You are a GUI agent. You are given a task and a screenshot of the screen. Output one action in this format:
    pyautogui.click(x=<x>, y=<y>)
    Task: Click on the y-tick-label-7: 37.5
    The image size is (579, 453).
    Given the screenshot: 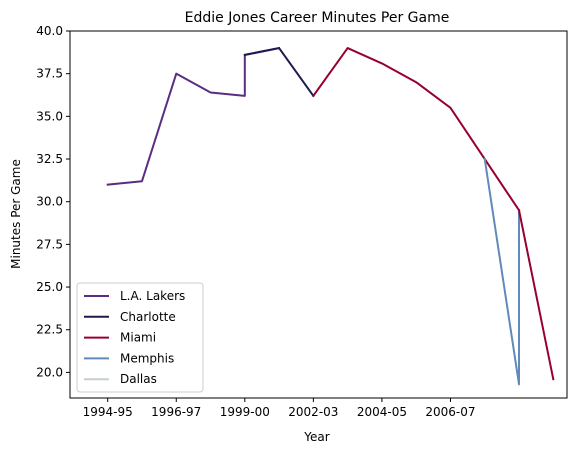 What is the action you would take?
    pyautogui.click(x=49, y=74)
    